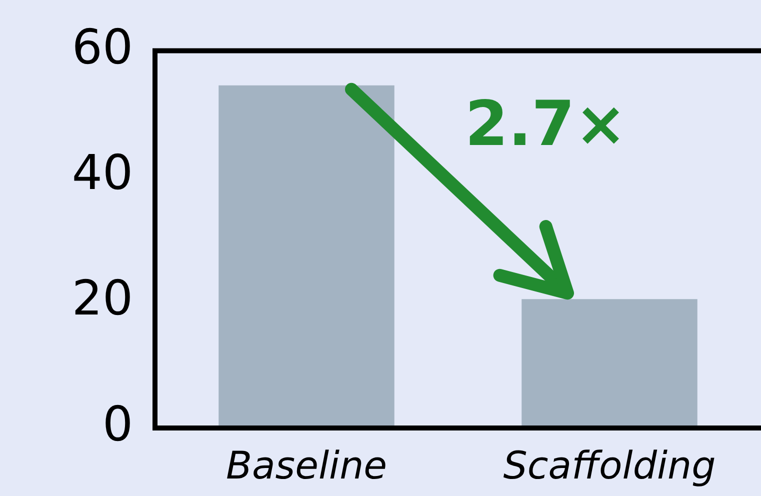  Describe the element at coordinates (102, 47) in the screenshot. I see `y-tick-label: 60` at that location.